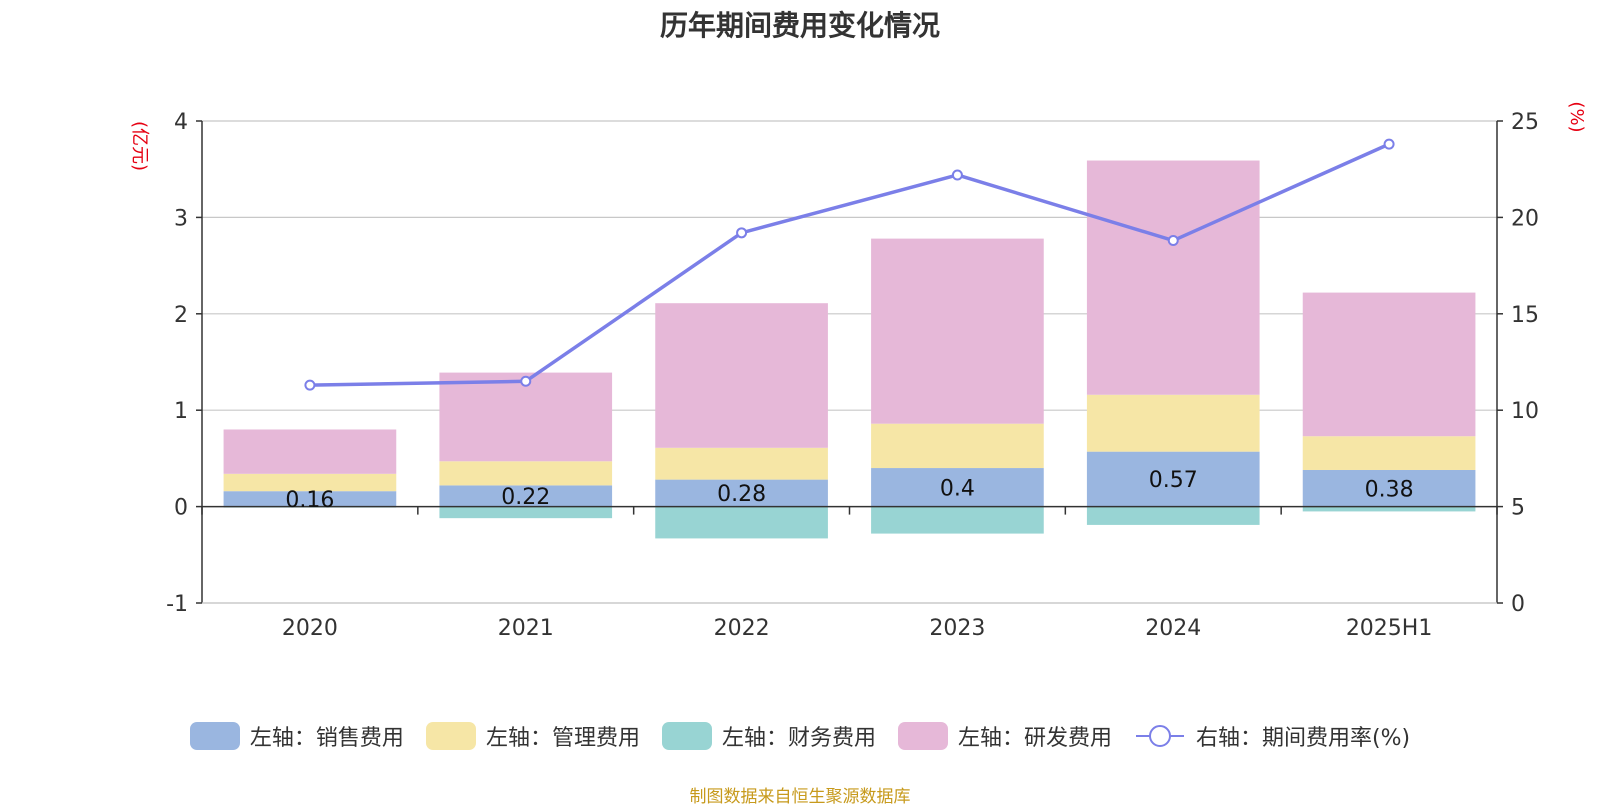 The width and height of the screenshot is (1600, 807). I want to click on source-note: 制图数据来自恒生聚源数据库, so click(800, 797).